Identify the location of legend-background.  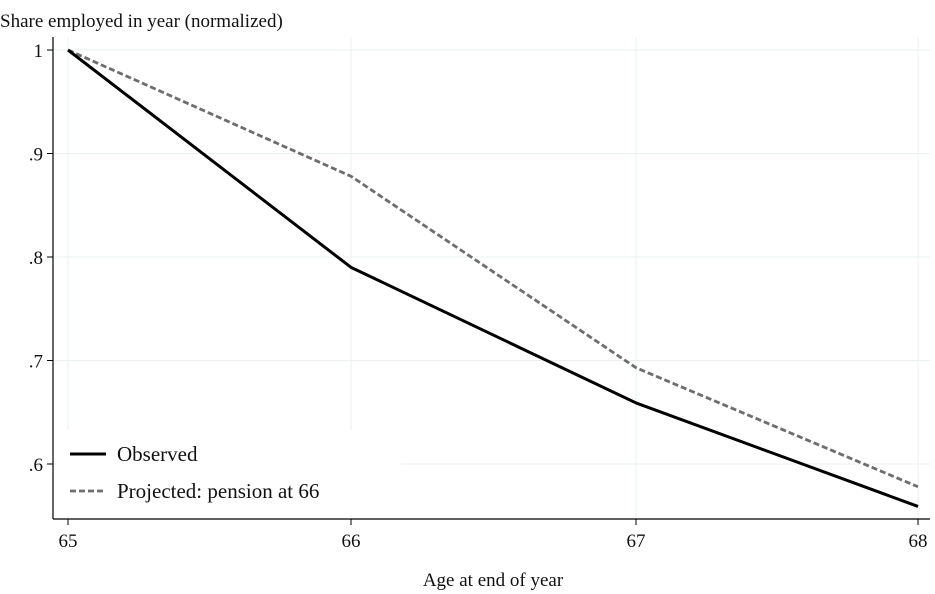
(228, 473).